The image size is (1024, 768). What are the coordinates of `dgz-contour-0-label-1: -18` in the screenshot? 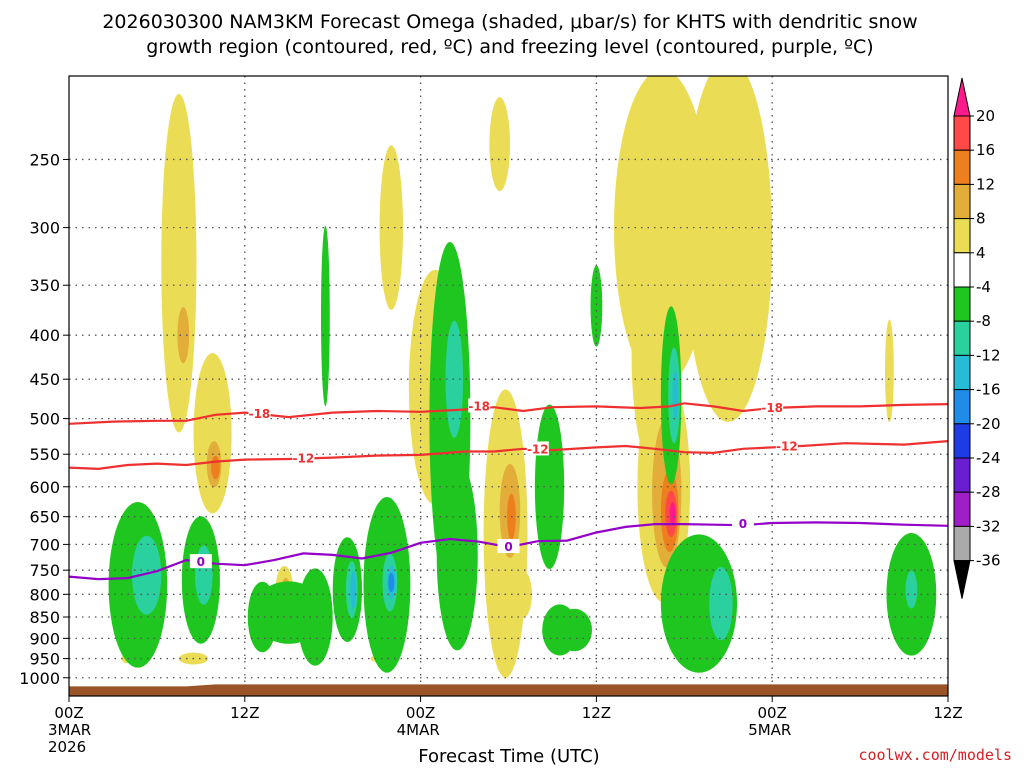 It's located at (479, 406).